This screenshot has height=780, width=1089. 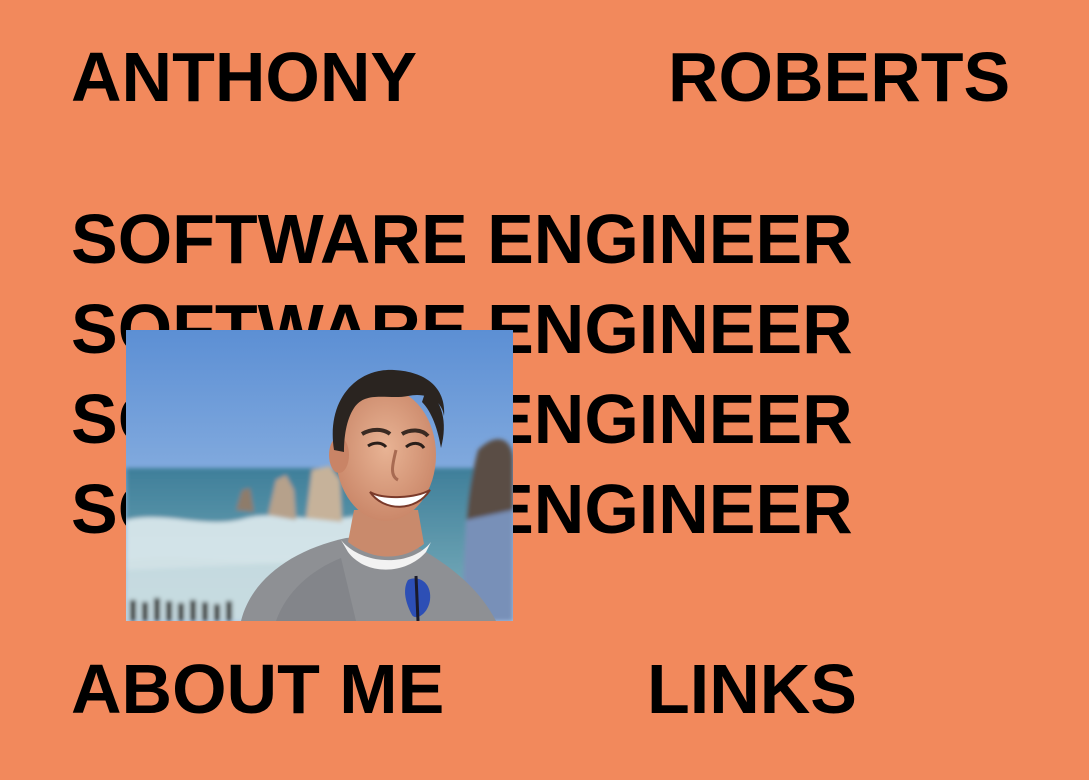 I want to click on portrait-photo-image, so click(x=319, y=475).